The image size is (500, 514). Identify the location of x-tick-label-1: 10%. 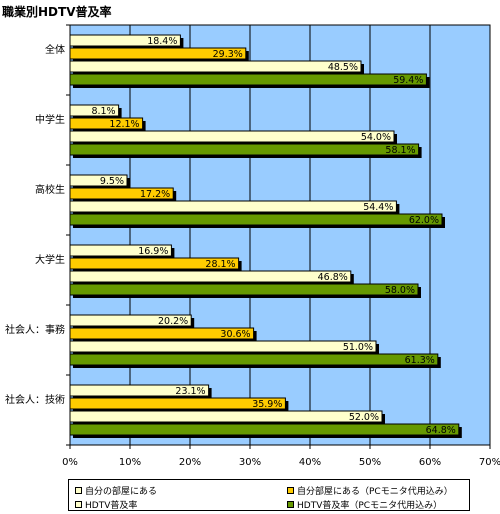
(130, 462).